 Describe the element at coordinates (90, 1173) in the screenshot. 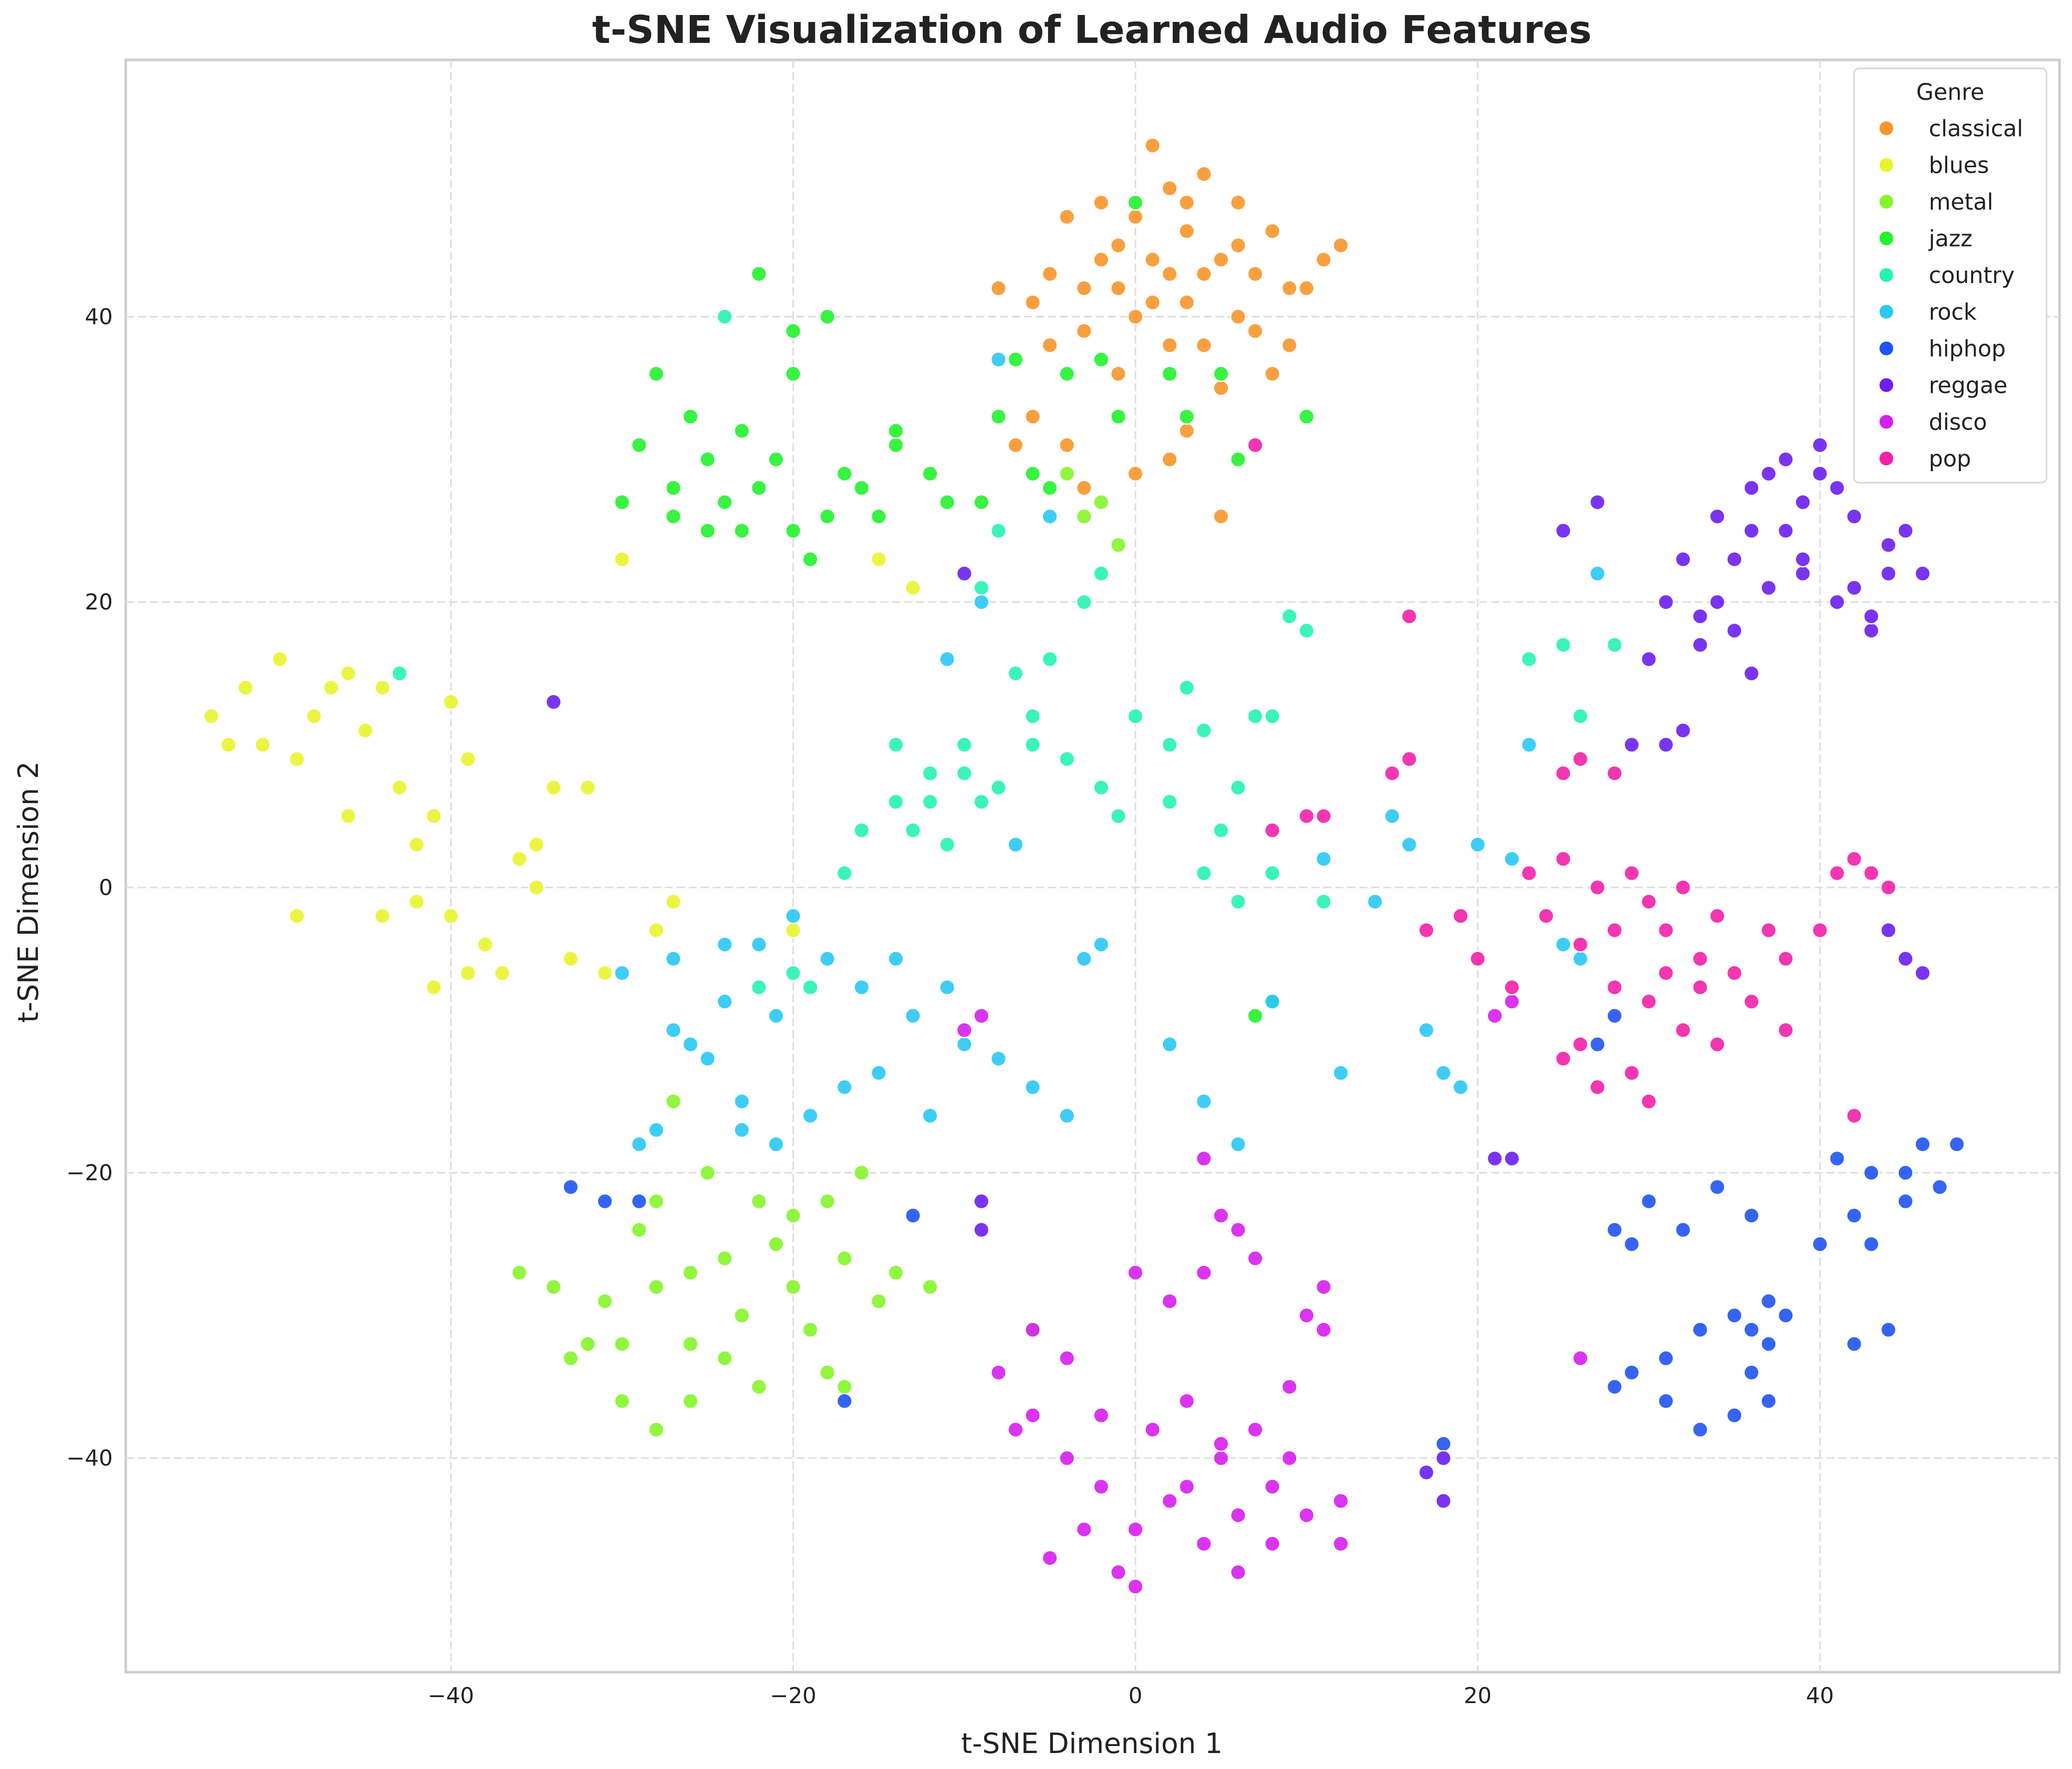

I see `y-tick-label: −20` at that location.